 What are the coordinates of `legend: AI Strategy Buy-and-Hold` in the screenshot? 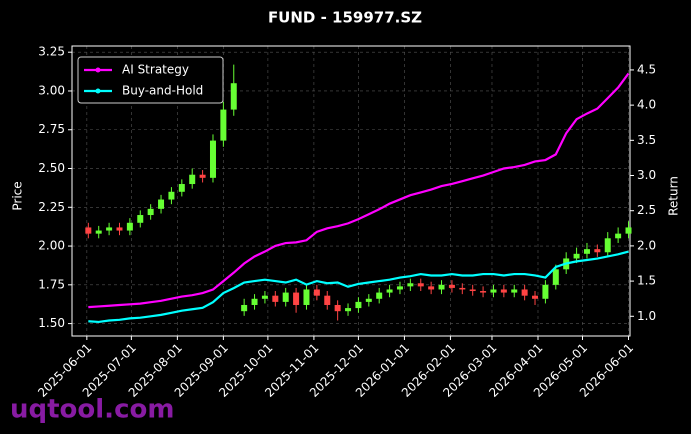 It's located at (150, 80).